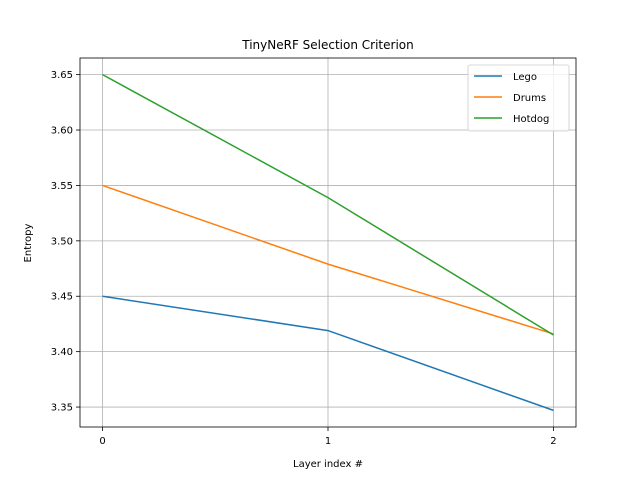  What do you see at coordinates (28, 242) in the screenshot?
I see `y-axis-label: Entropy` at bounding box center [28, 242].